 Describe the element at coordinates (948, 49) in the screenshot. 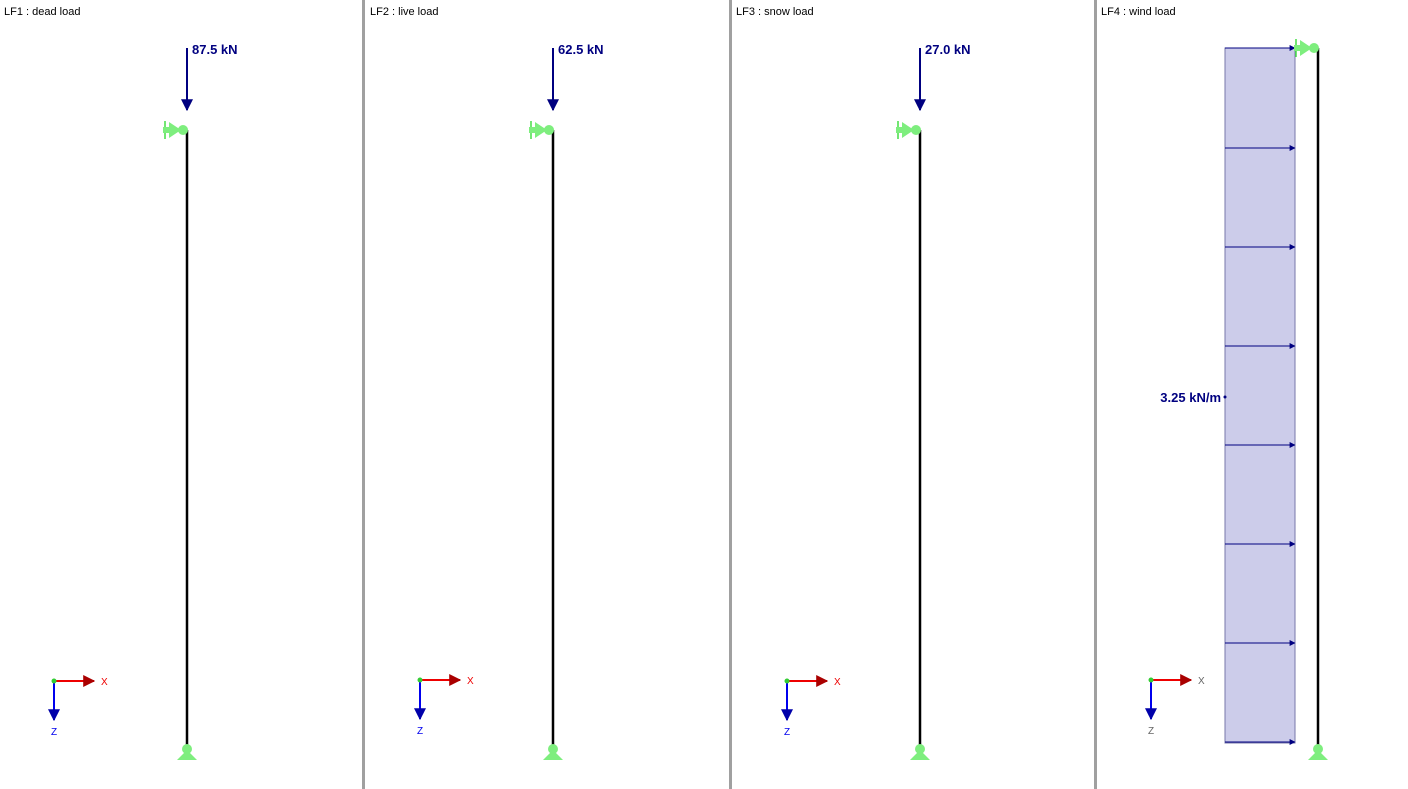

I see `load-label: 27.0 kN` at that location.